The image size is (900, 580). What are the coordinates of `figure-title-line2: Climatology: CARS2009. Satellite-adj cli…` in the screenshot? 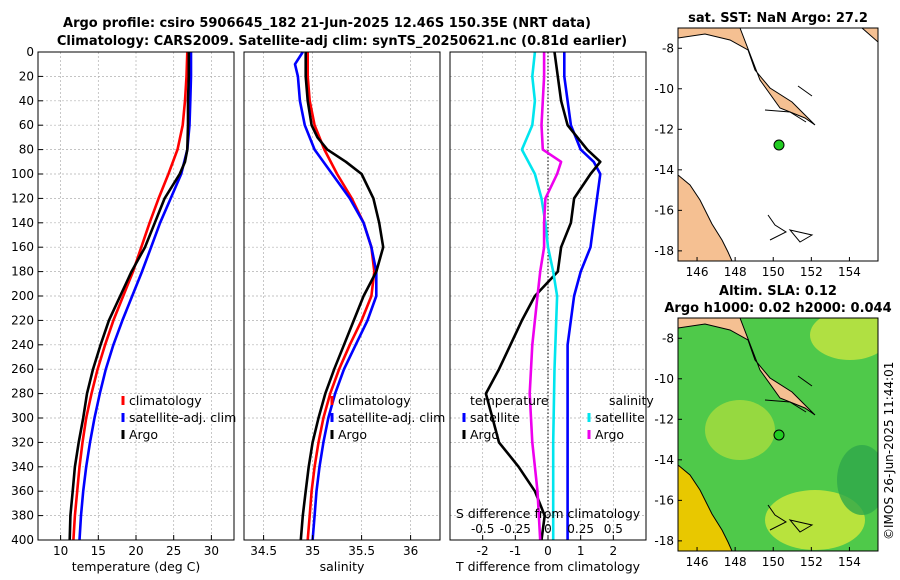 It's located at (342, 41).